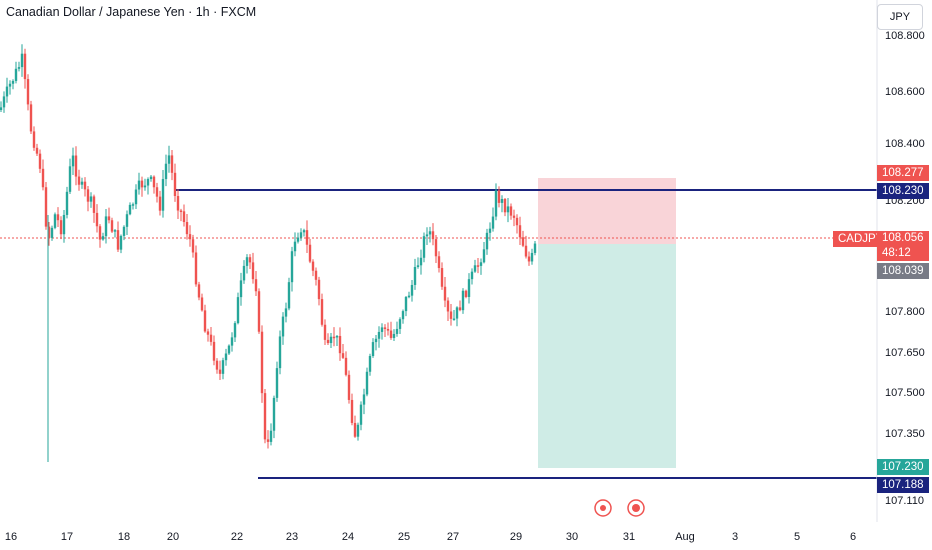 This screenshot has width=932, height=550. I want to click on x-tick-label: 6, so click(853, 537).